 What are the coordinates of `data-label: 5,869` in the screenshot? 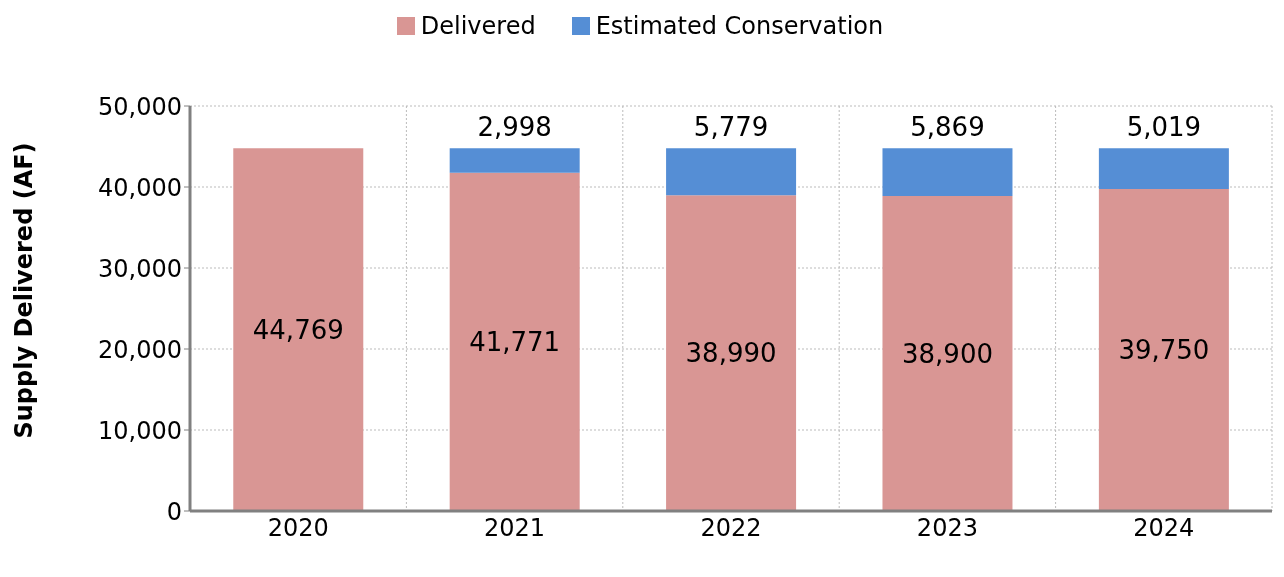 It's located at (947, 127).